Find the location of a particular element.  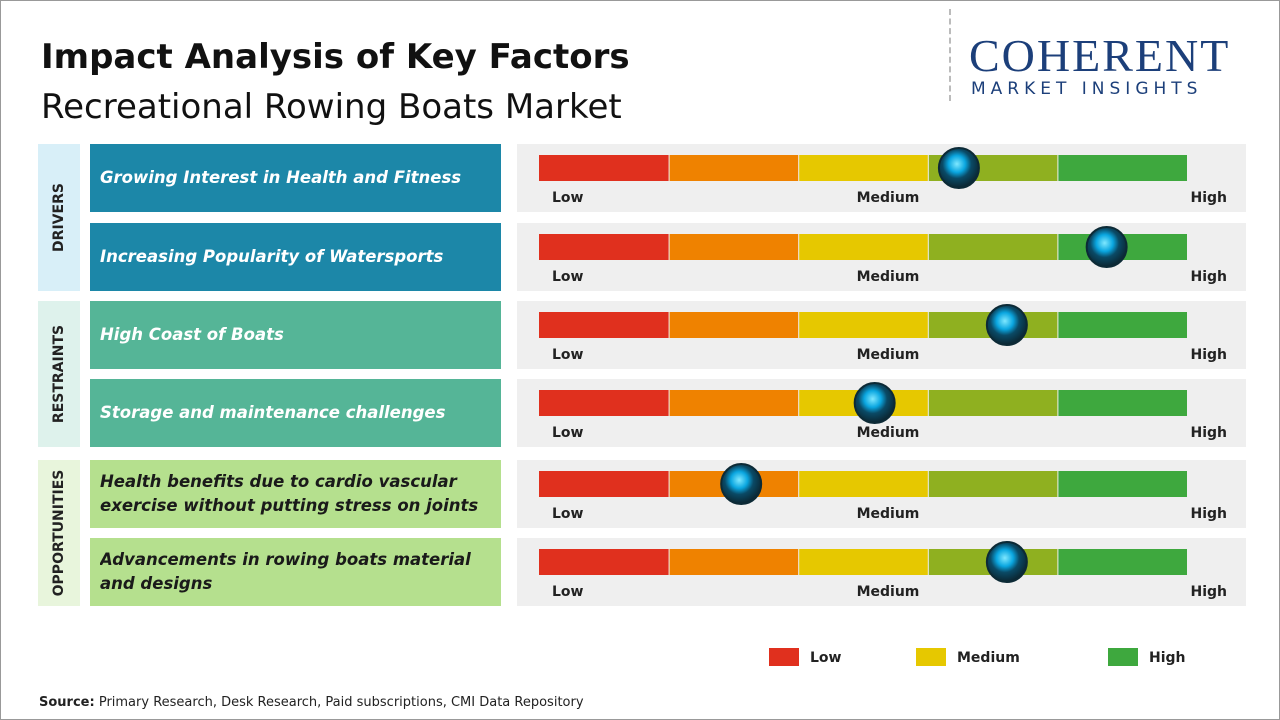

factor-label: High Coast of Boats is located at coordinates (192, 334).